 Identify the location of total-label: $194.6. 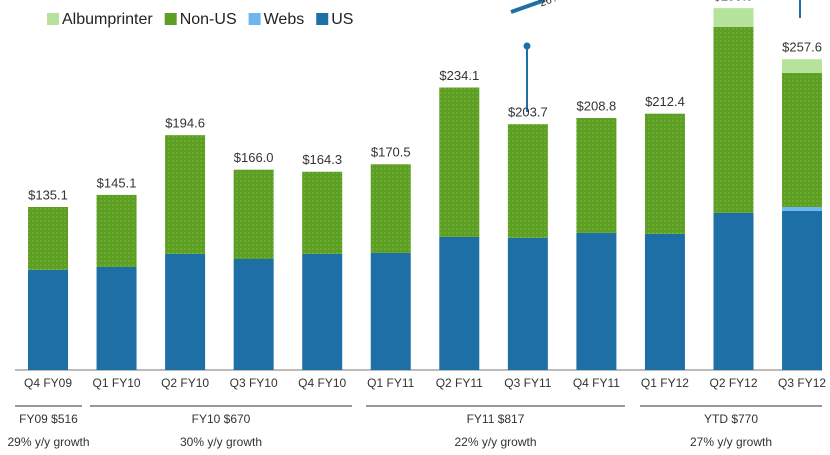
(185, 123).